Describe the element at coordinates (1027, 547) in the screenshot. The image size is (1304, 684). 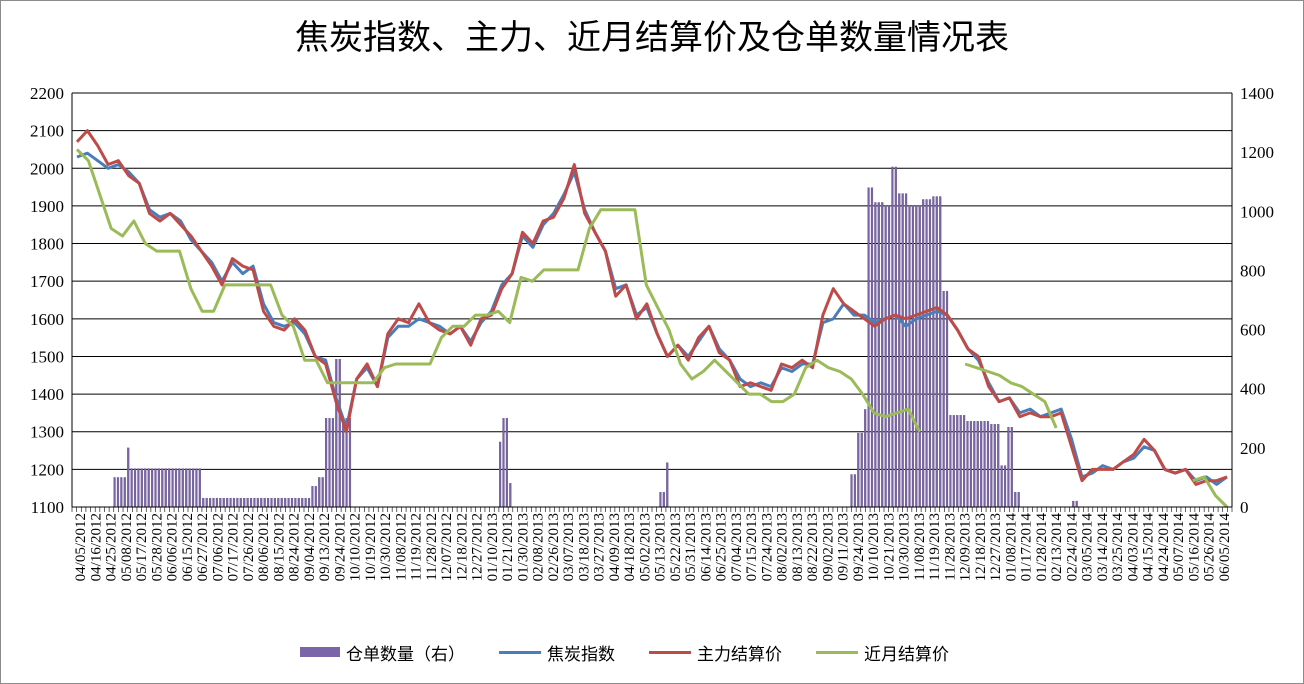
I see `x-tick-label: 01/17/2014` at that location.